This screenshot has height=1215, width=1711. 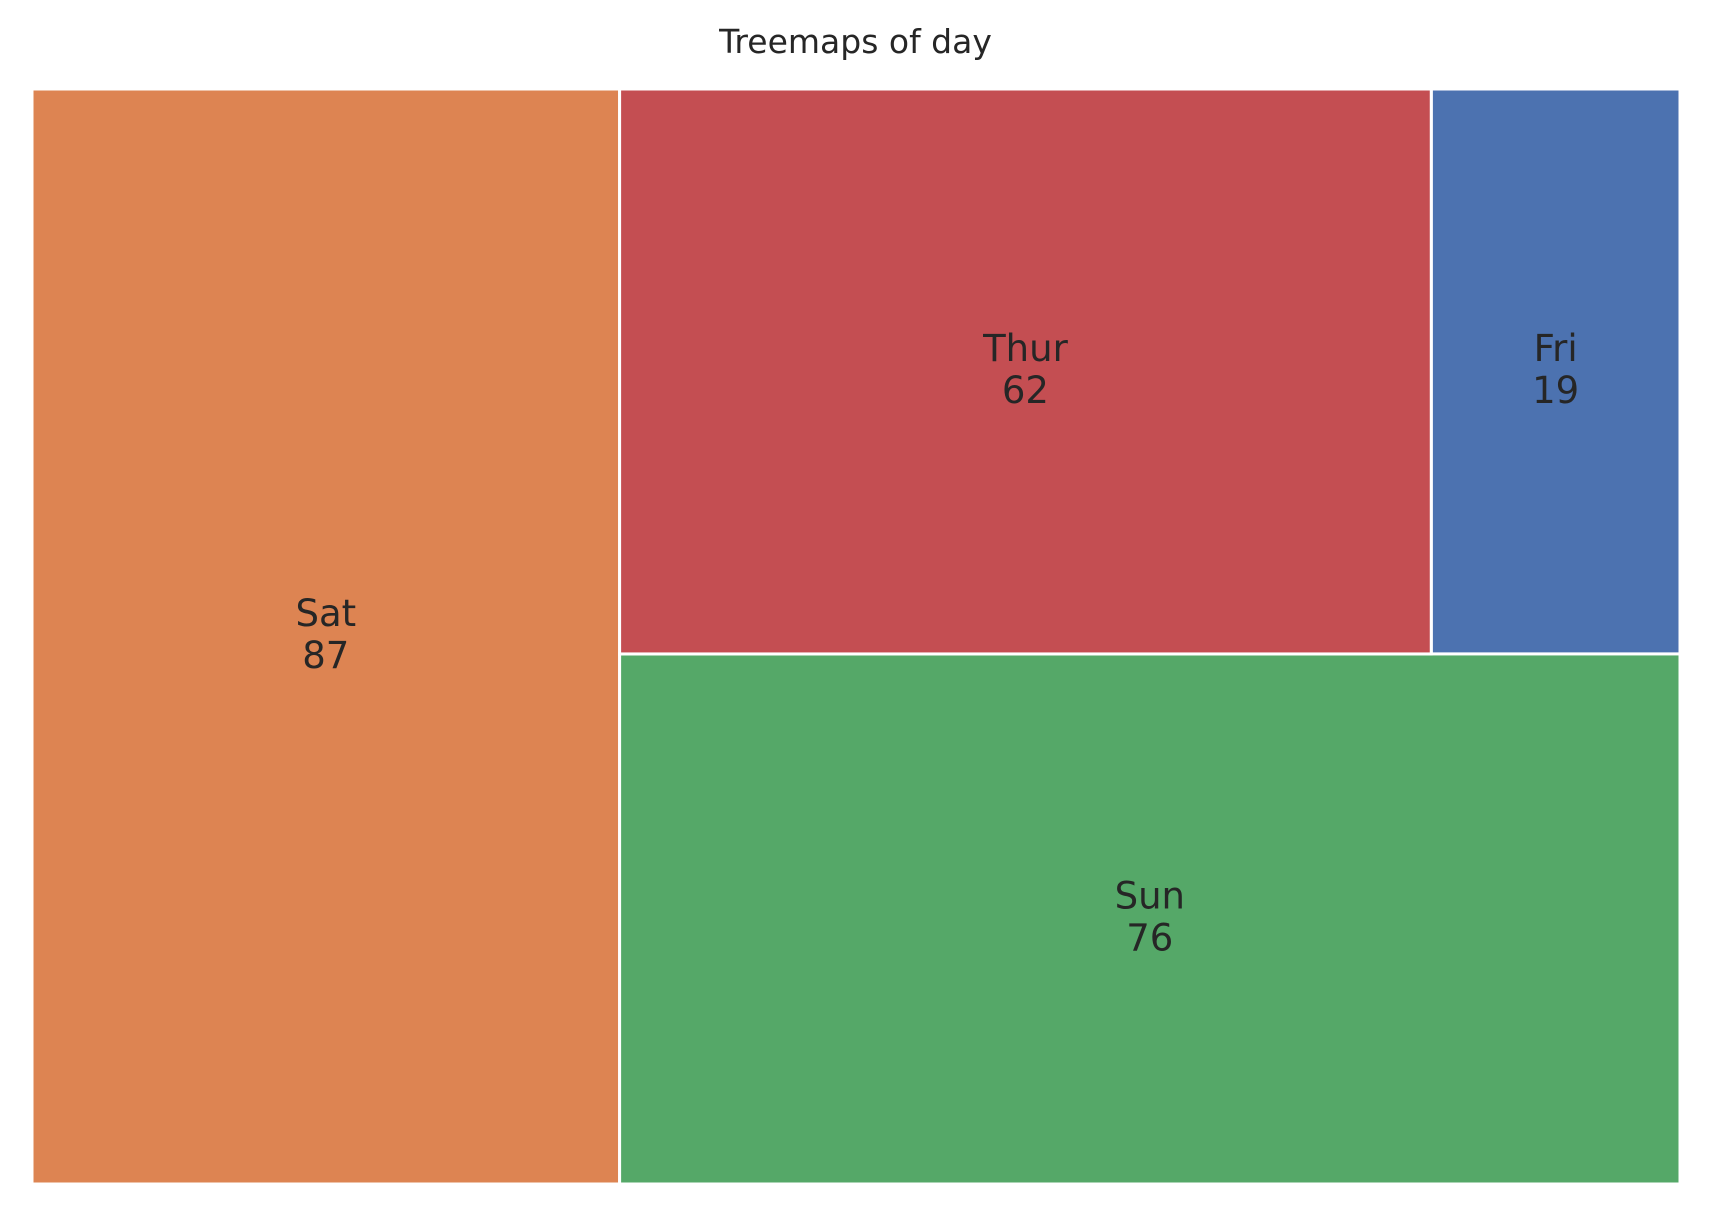 What do you see at coordinates (1556, 348) in the screenshot?
I see `tile-label-fri: Fri` at bounding box center [1556, 348].